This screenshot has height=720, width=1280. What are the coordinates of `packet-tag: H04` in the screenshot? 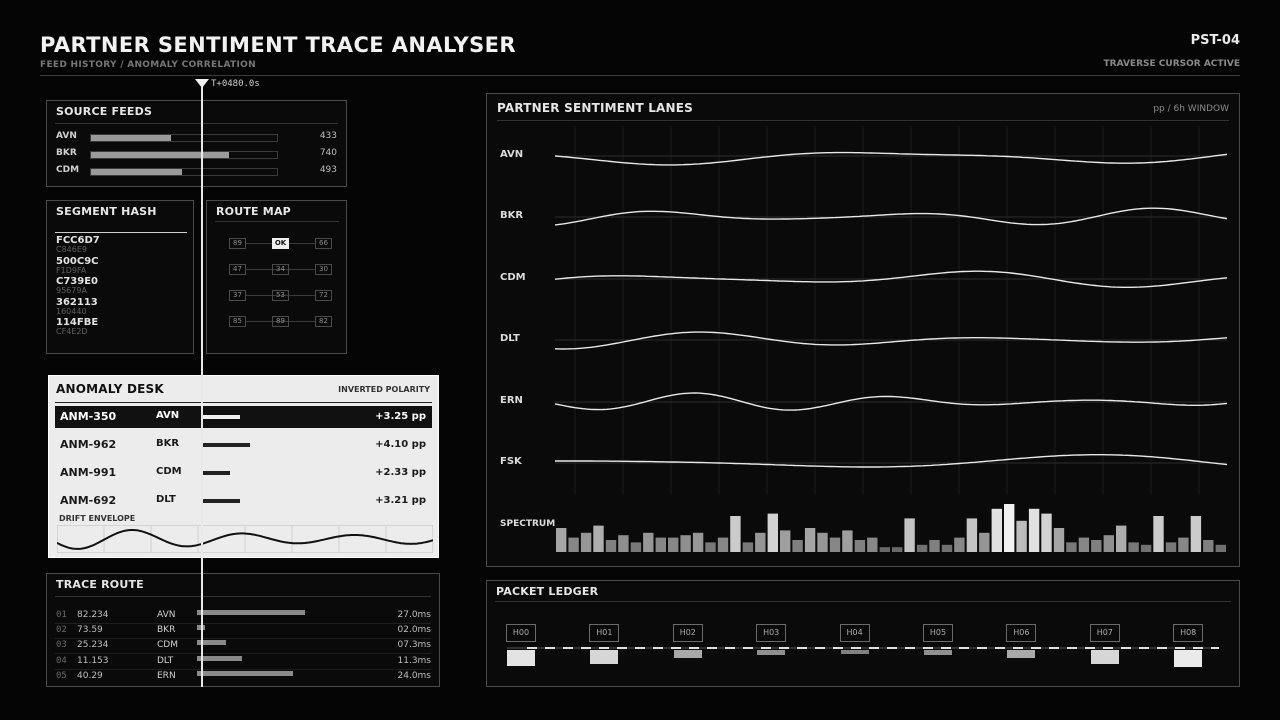 It's located at (854, 633).